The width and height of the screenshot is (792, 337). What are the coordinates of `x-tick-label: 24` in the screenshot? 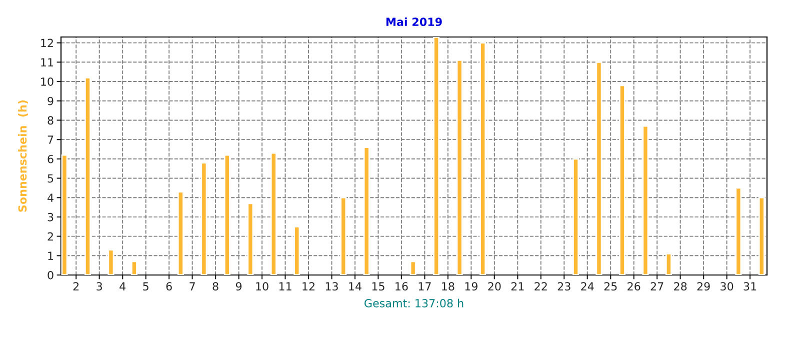 It's located at (587, 286).